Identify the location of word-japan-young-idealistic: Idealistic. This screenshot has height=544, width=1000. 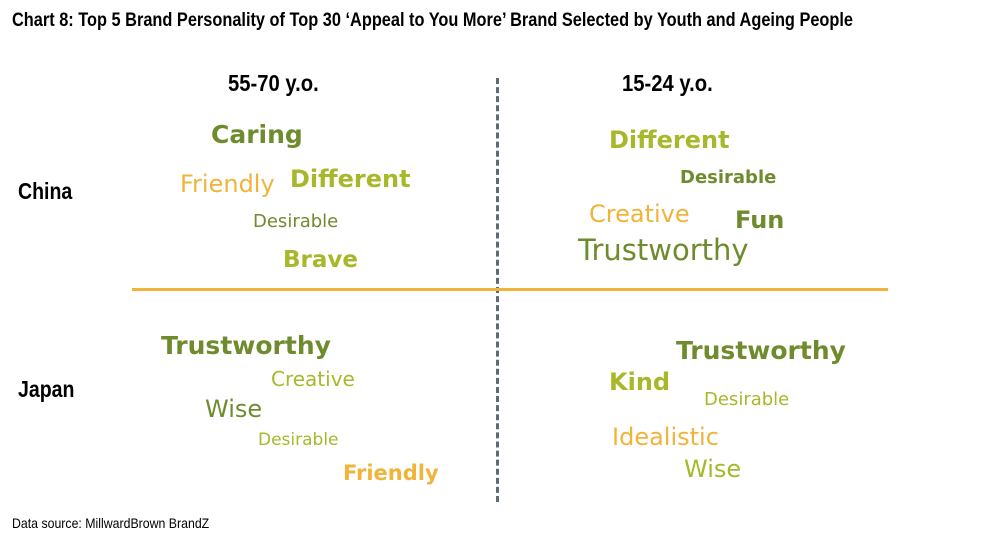
(665, 437).